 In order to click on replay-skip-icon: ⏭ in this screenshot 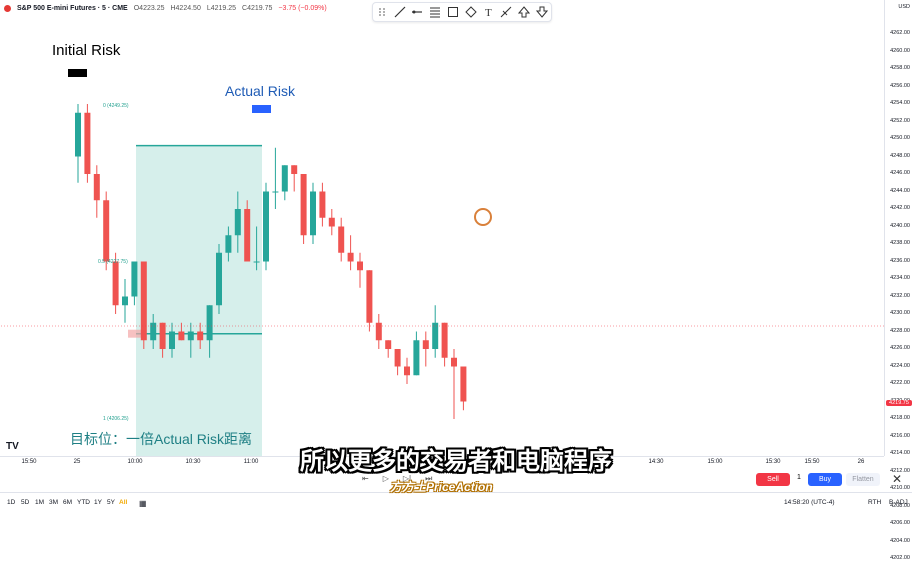, I will do `click(429, 478)`.